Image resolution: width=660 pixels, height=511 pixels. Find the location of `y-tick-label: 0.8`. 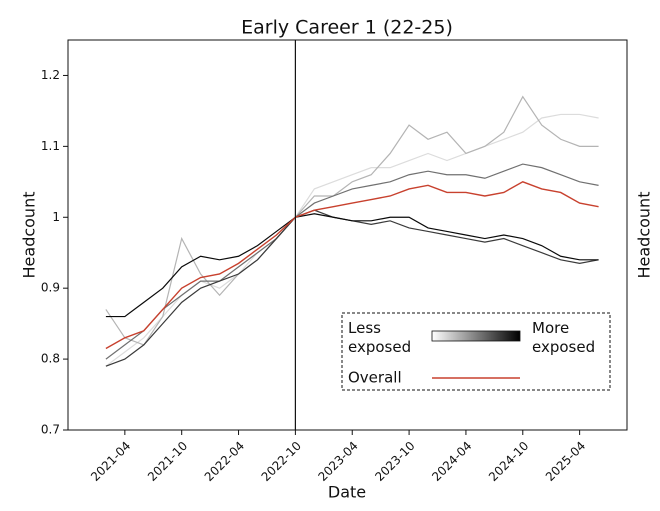

y-tick-label: 0.8 is located at coordinates (50, 359).